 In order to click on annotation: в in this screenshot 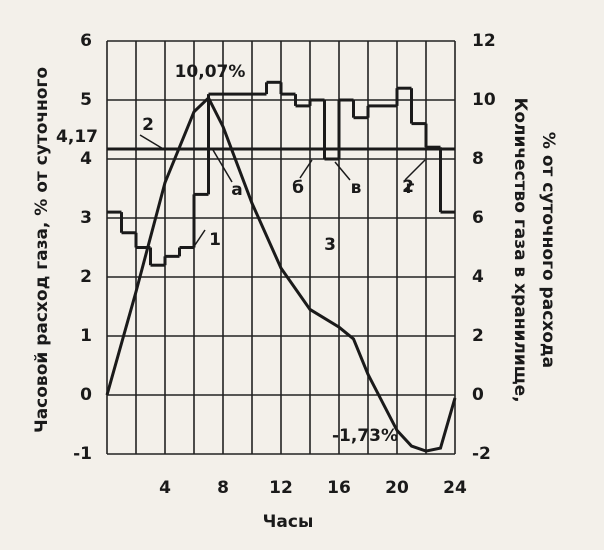, I will do `click(356, 188)`.